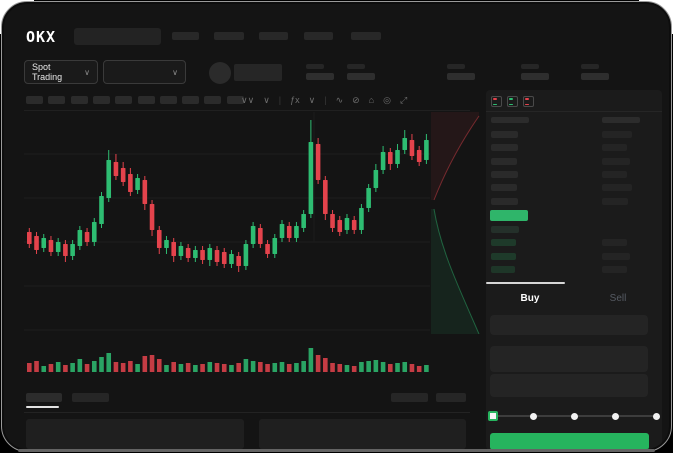 Image resolution: width=673 pixels, height=453 pixels. What do you see at coordinates (247, 412) in the screenshot?
I see `bottom-divider` at bounding box center [247, 412].